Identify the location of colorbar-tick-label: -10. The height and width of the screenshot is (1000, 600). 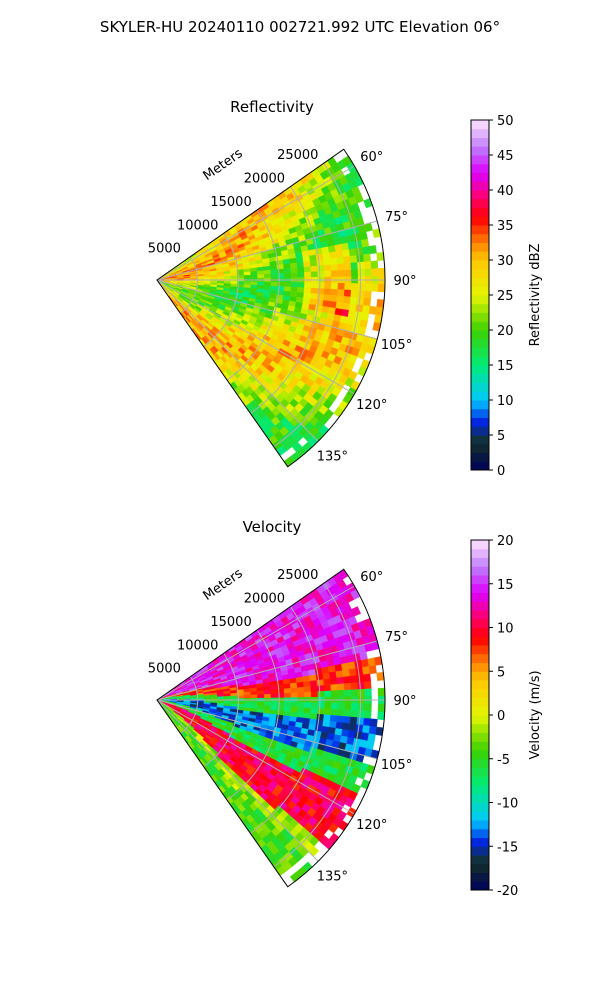
(507, 804).